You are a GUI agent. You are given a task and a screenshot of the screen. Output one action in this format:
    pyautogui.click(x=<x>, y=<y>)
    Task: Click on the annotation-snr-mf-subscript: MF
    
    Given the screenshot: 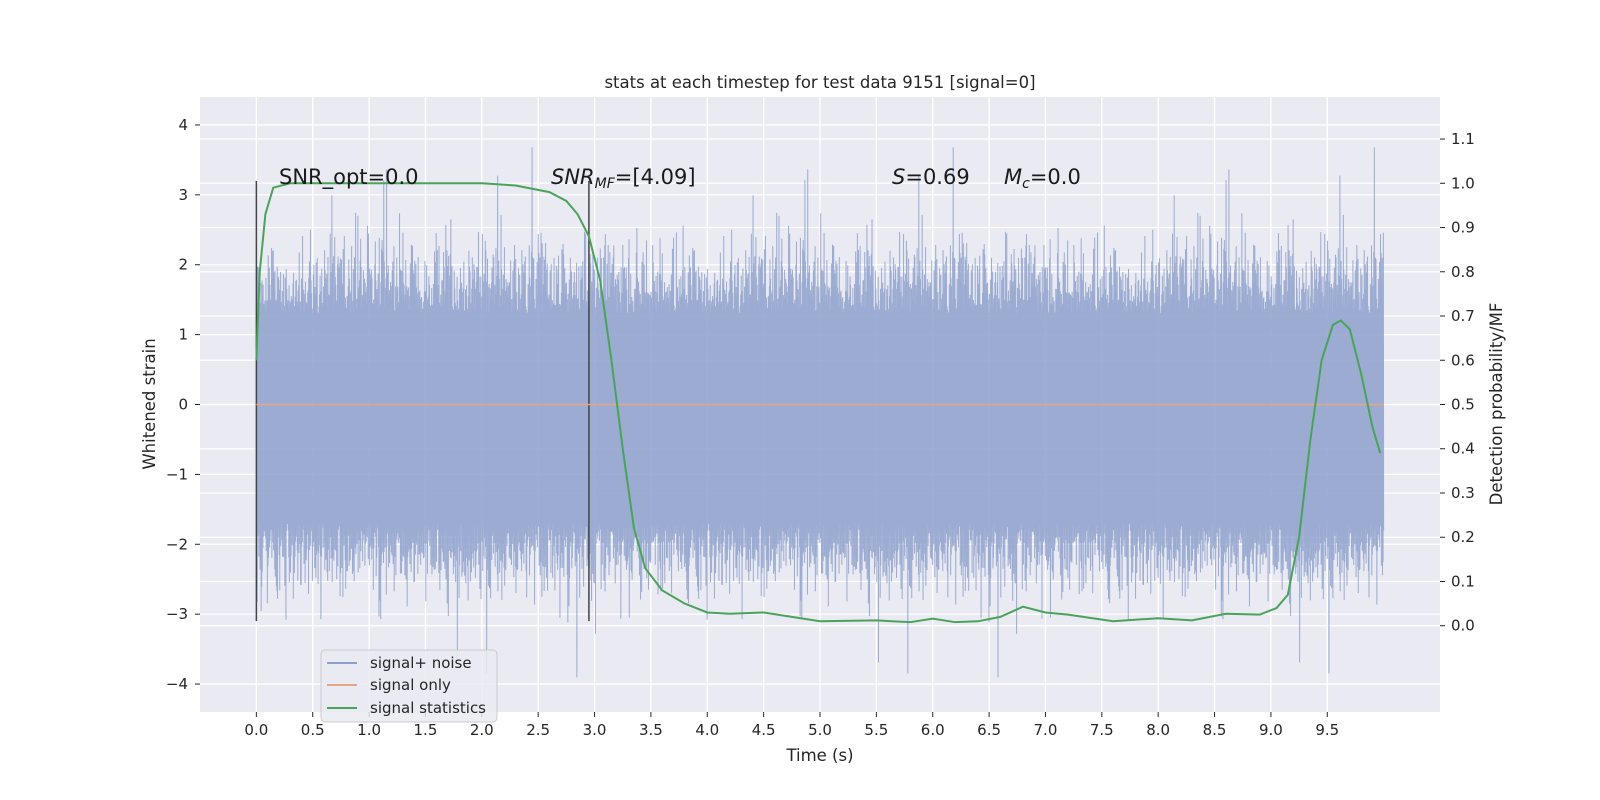 What is the action you would take?
    pyautogui.click(x=605, y=184)
    